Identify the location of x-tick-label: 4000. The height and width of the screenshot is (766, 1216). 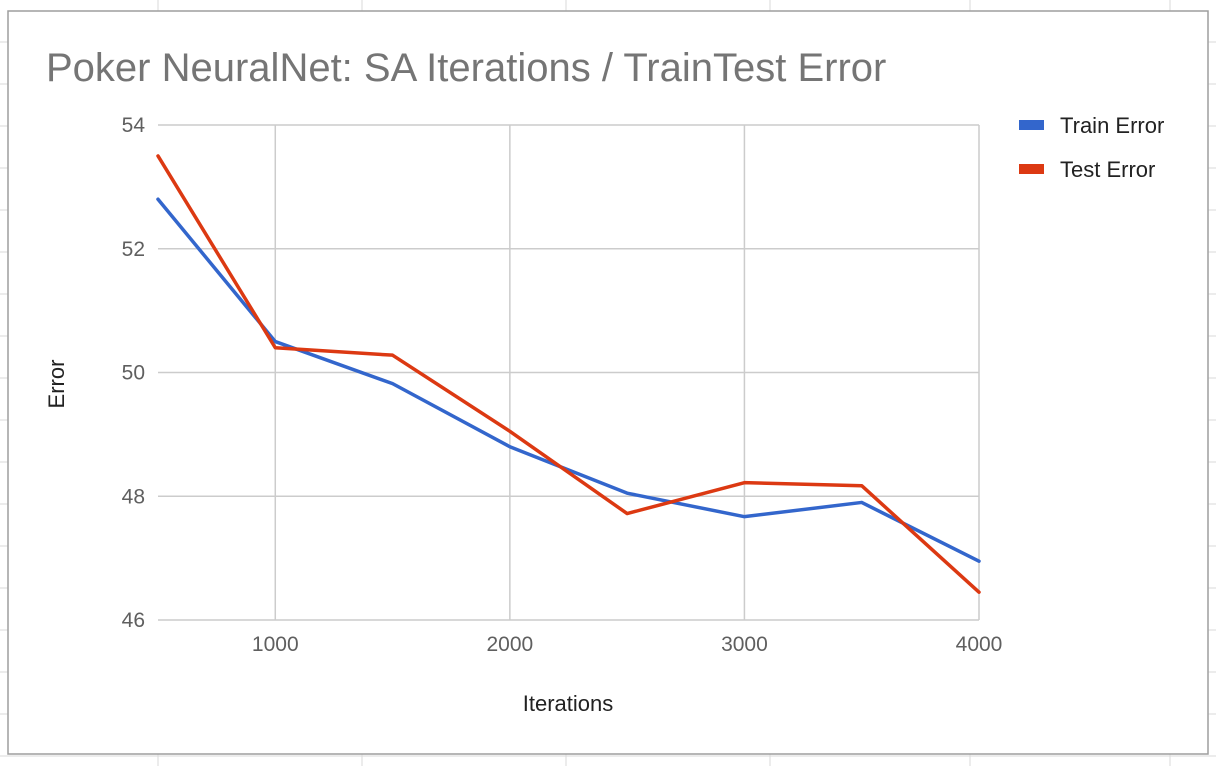
(979, 644).